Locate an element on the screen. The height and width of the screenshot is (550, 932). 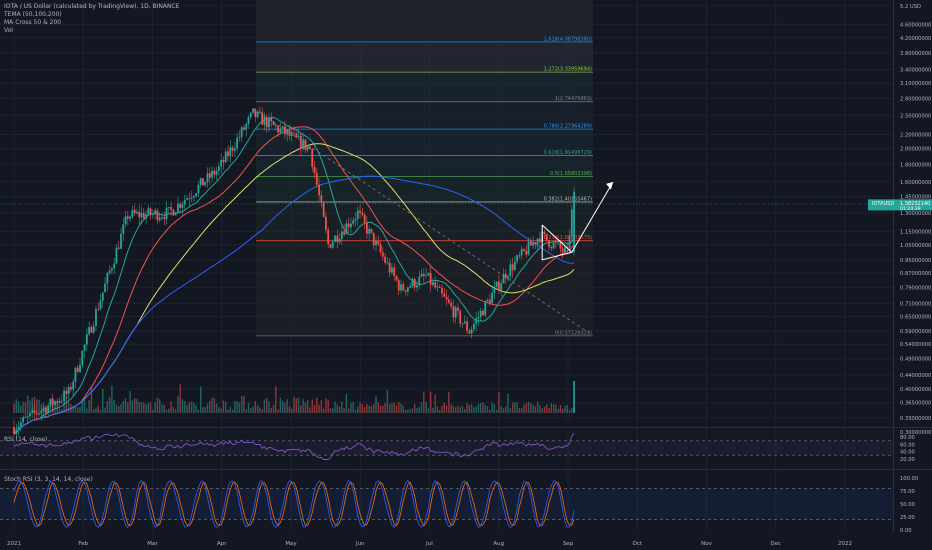
rsi-tick-label: 20.00 is located at coordinates (907, 460).